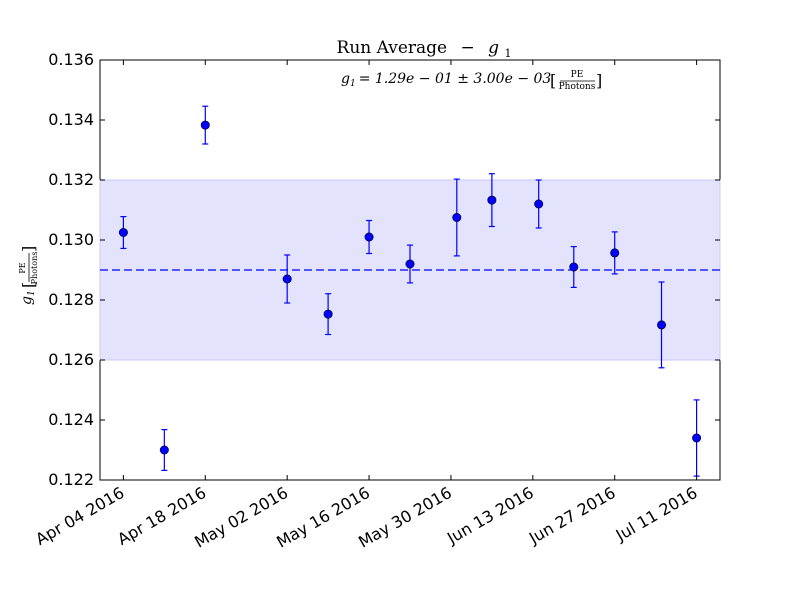  I want to click on x-tick-label: May 30 2016, so click(405, 517).